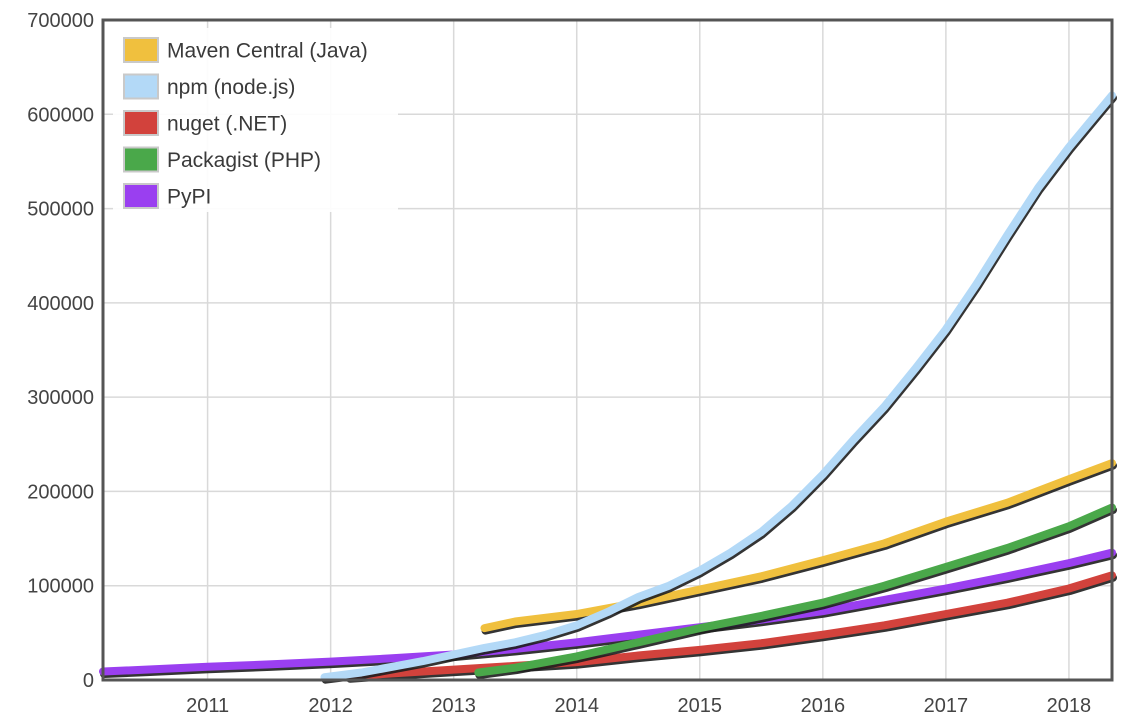 The width and height of the screenshot is (1132, 723). Describe the element at coordinates (576, 706) in the screenshot. I see `x-tick-label: 2014` at that location.